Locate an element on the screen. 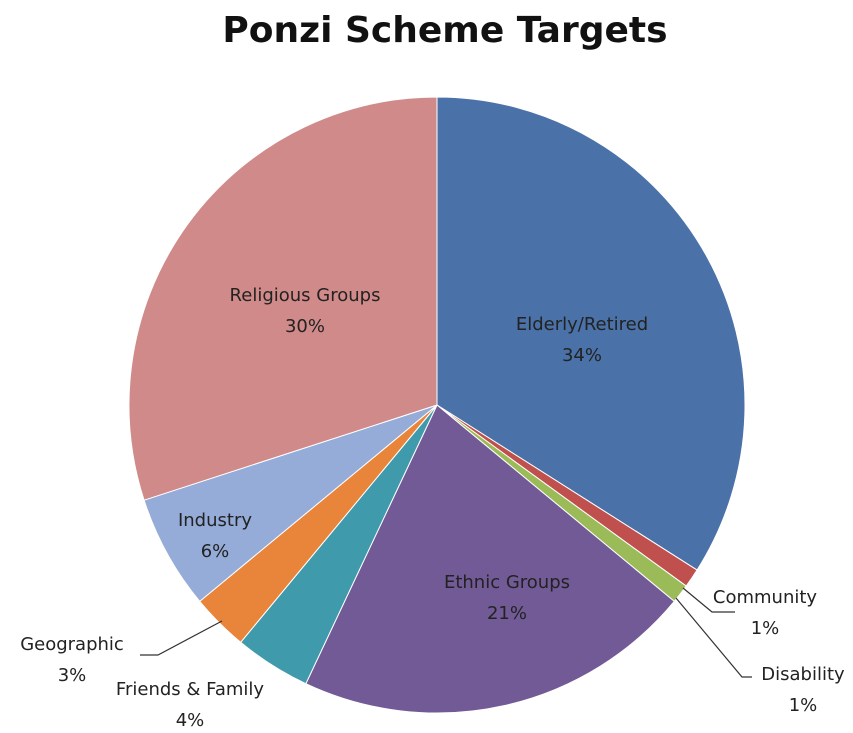  slice-label: Industry is located at coordinates (215, 520).